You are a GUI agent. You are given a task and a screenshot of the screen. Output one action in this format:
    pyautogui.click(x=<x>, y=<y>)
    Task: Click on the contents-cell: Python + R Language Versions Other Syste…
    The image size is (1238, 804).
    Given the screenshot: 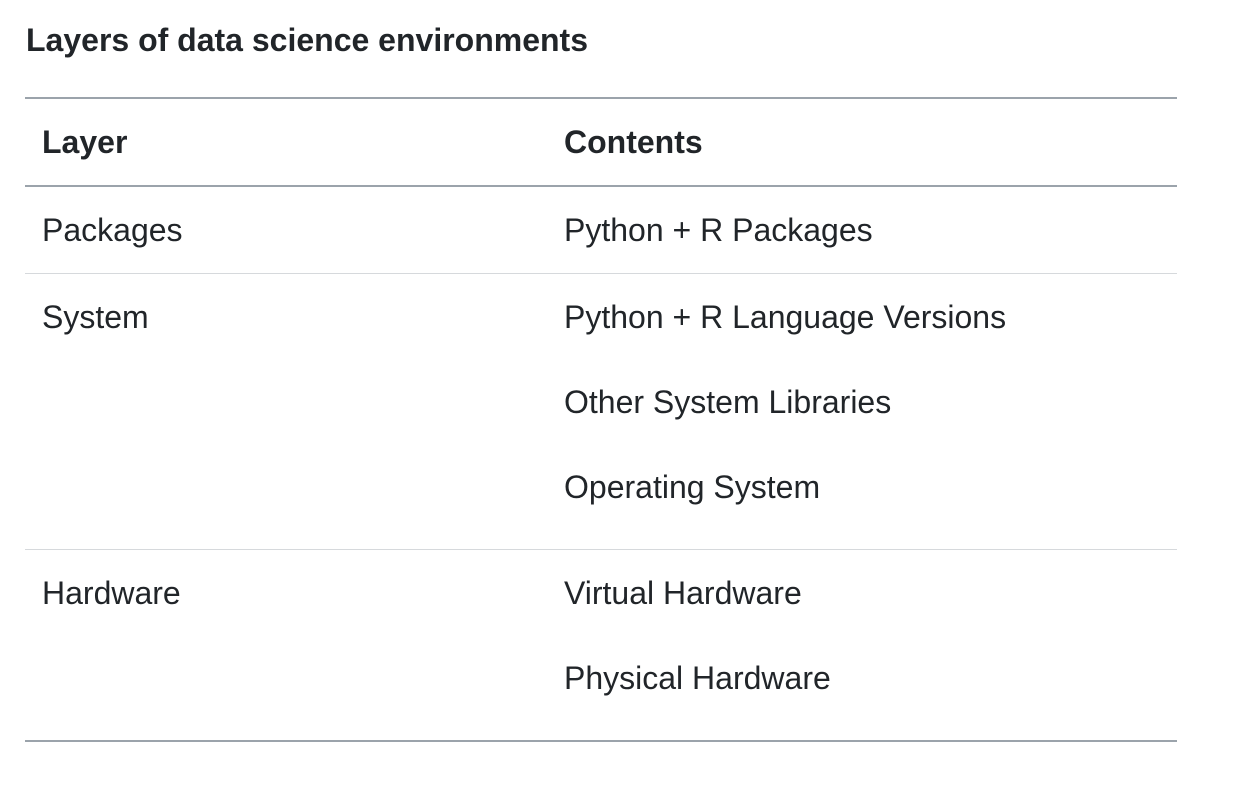 What is the action you would take?
    pyautogui.click(x=870, y=402)
    